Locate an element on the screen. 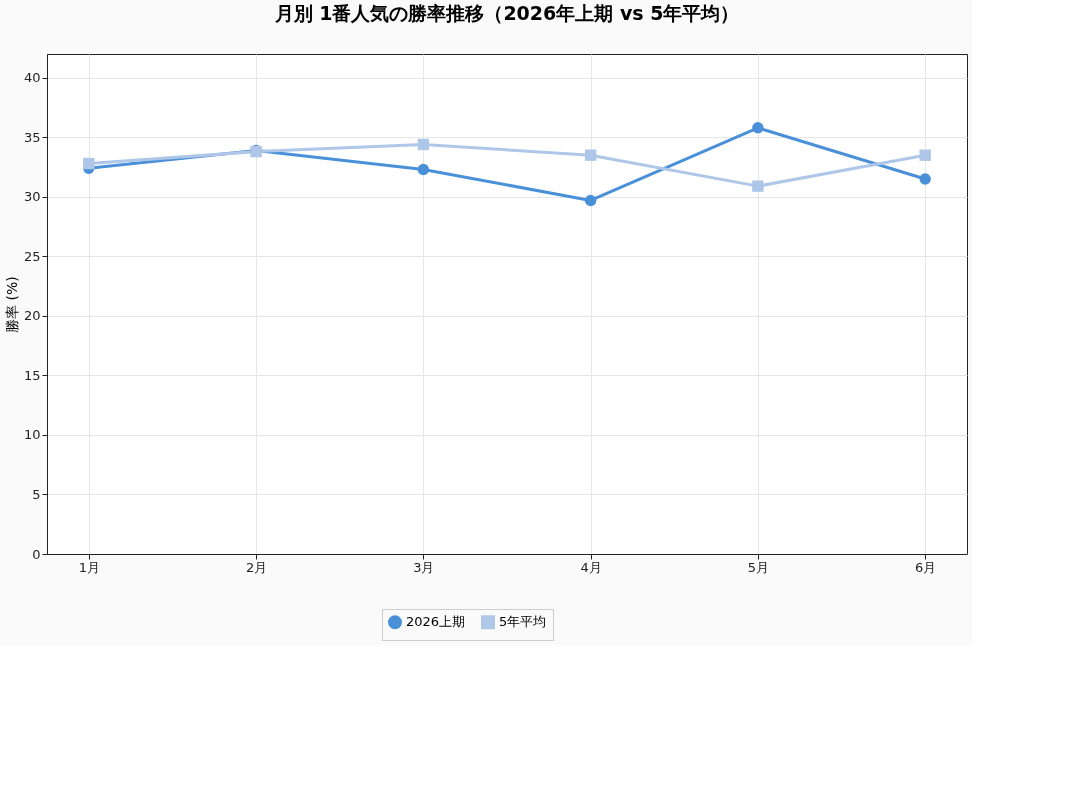  y-tick-label: 20 is located at coordinates (32, 316).